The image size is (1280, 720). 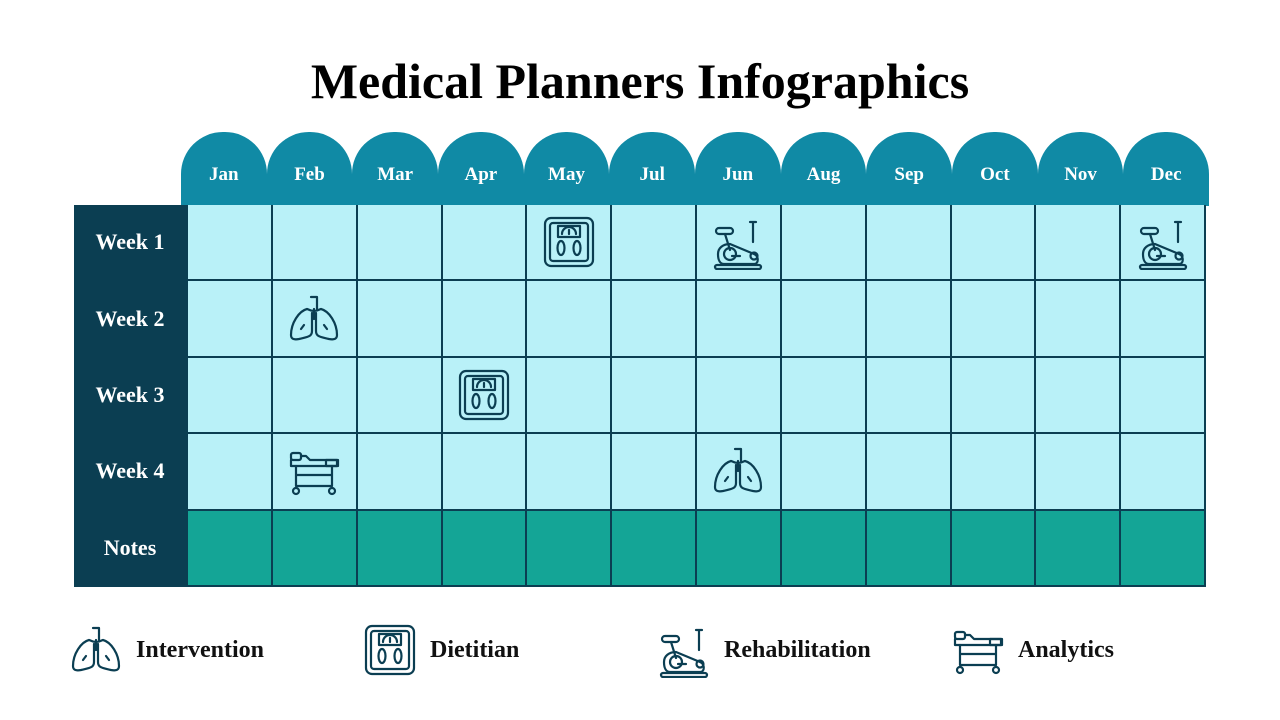 What do you see at coordinates (909, 169) in the screenshot?
I see `month-tab-sep: Sep` at bounding box center [909, 169].